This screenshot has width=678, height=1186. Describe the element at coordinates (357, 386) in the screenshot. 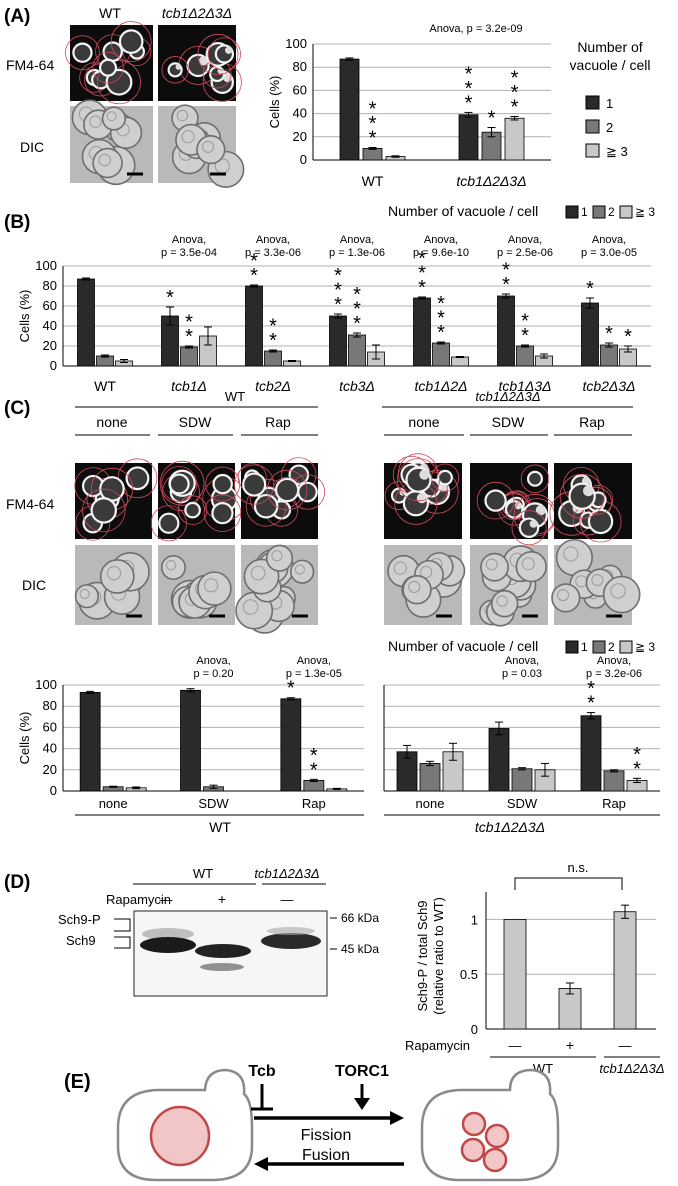

I see `category-label: tcb3Δ` at that location.